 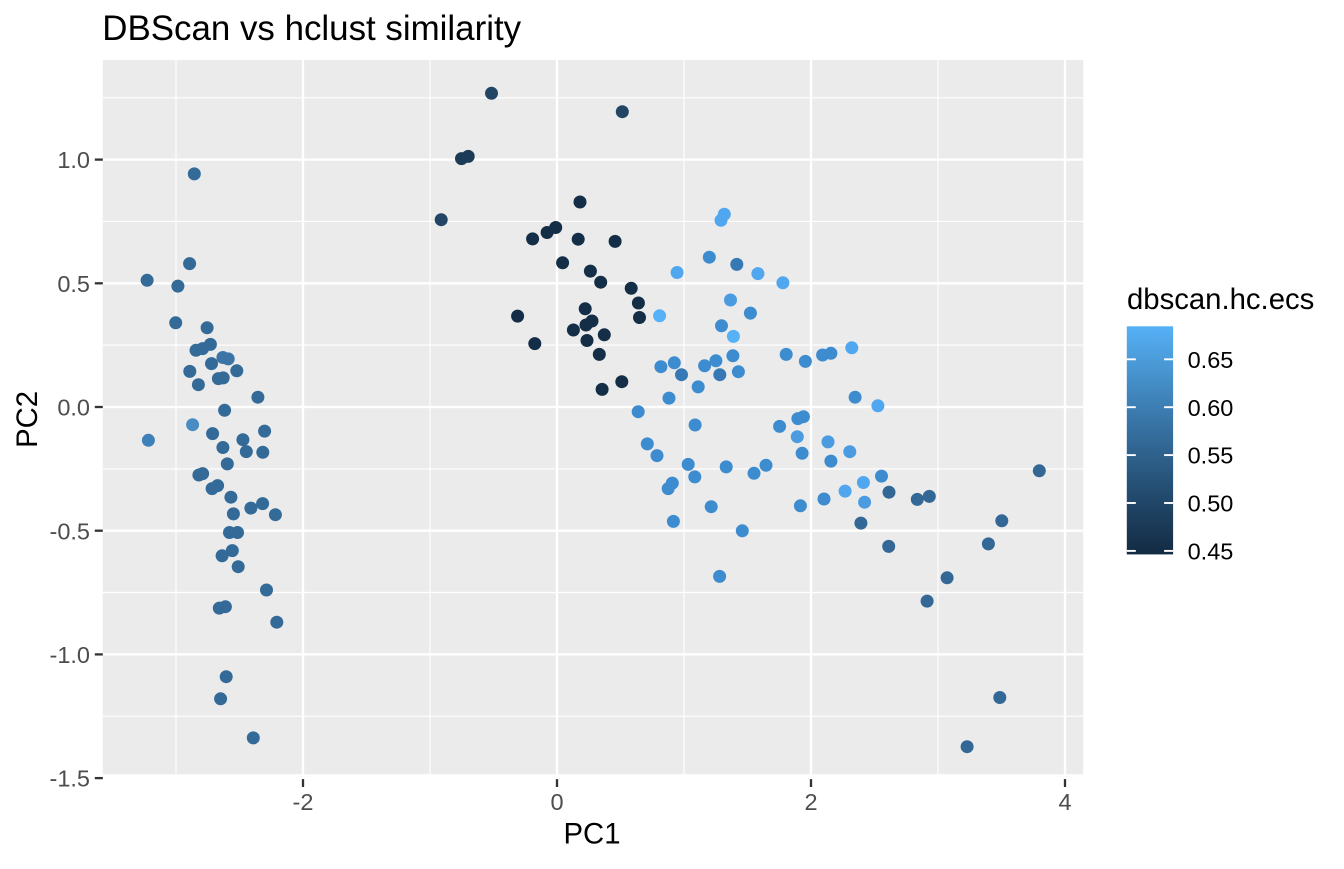 What do you see at coordinates (1064, 802) in the screenshot?
I see `svg-text: 4` at bounding box center [1064, 802].